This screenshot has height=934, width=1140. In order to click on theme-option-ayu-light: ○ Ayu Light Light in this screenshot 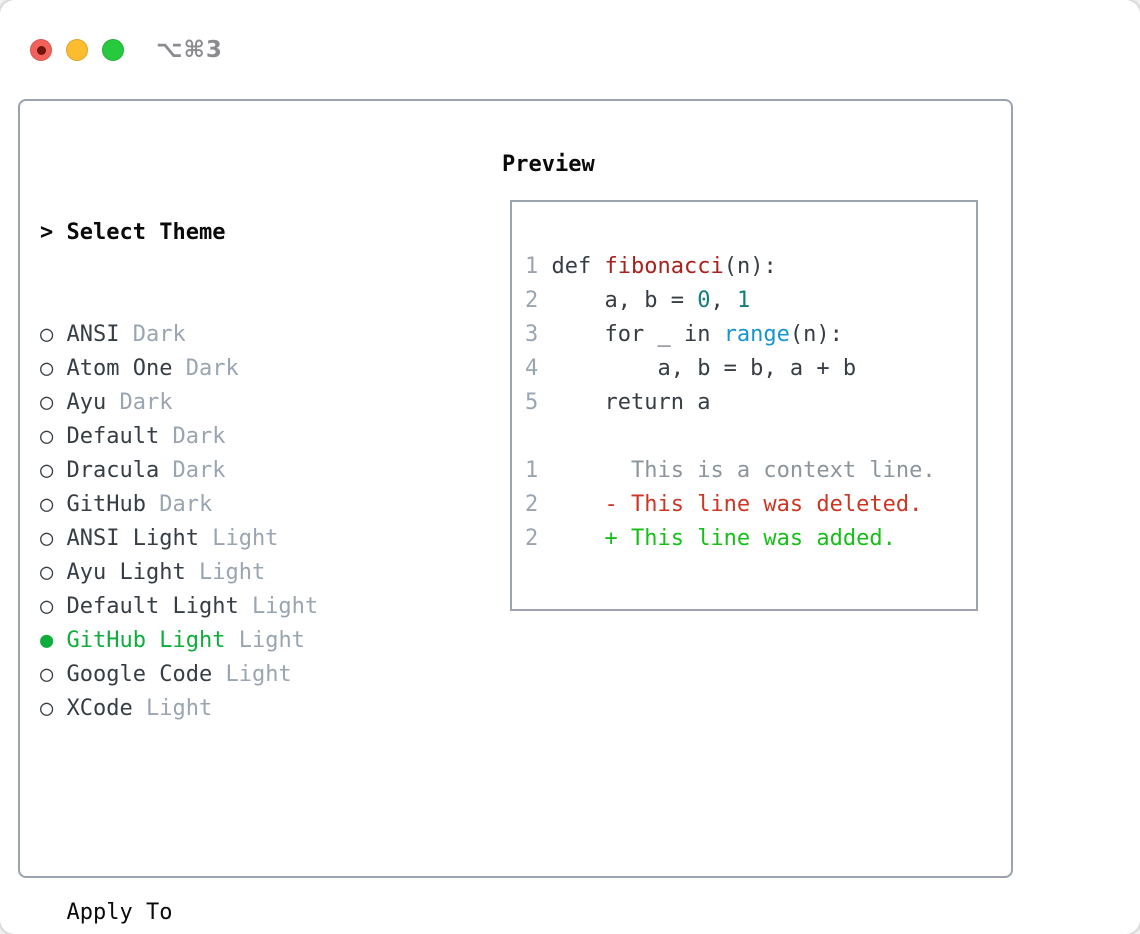, I will do `click(271, 573)`.